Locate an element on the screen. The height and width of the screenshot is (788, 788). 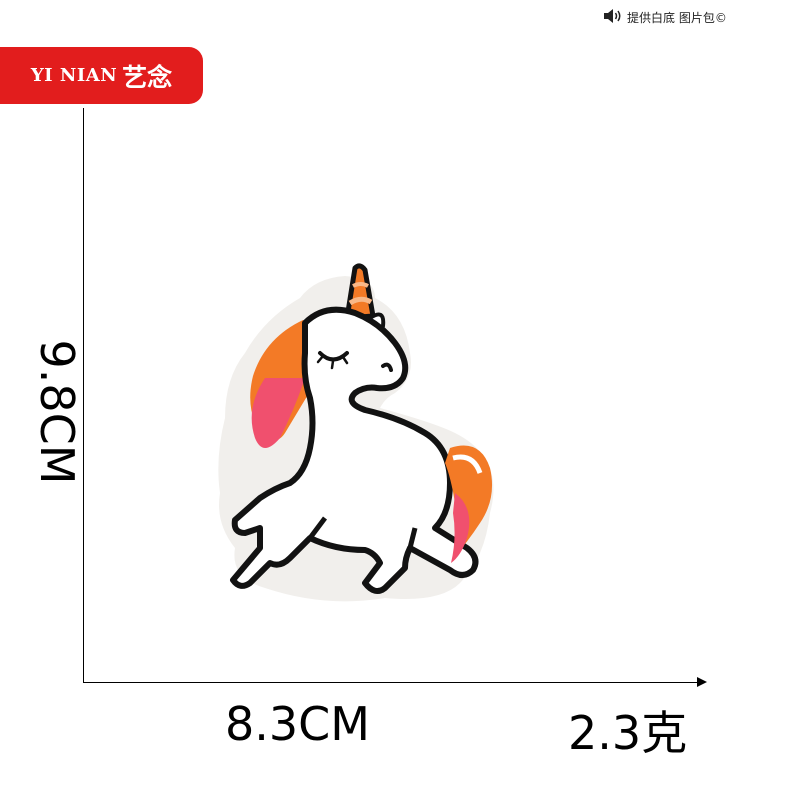
brand-latin-name: YI NIAN is located at coordinates (74, 75).